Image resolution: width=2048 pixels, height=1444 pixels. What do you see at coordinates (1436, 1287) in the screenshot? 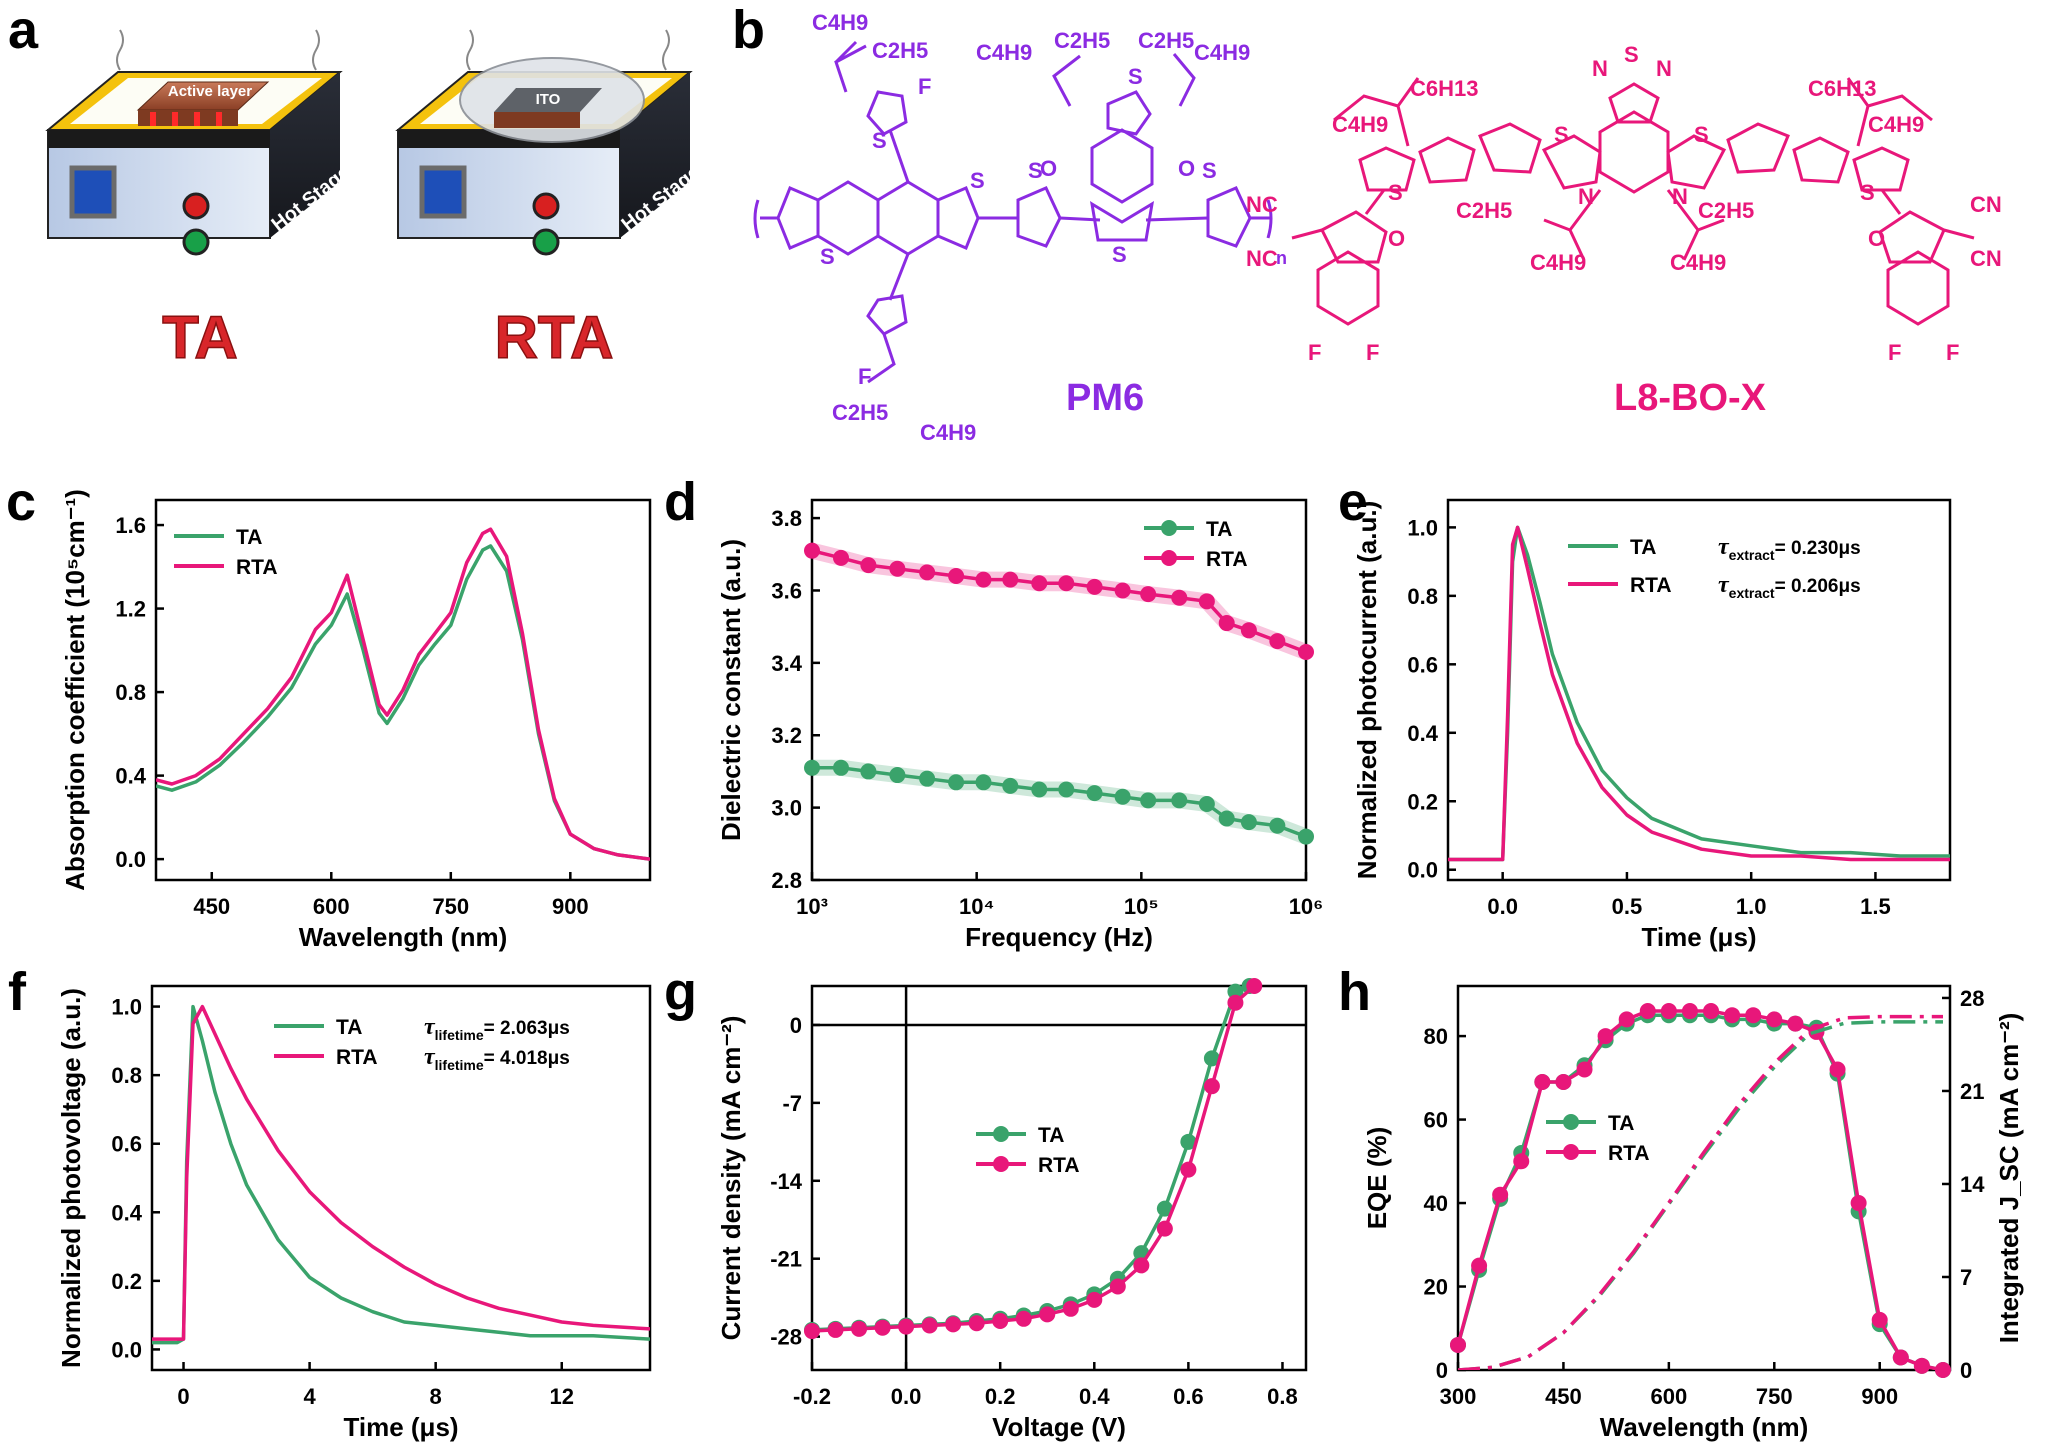
I see `y-tick-label: 20` at bounding box center [1436, 1287].